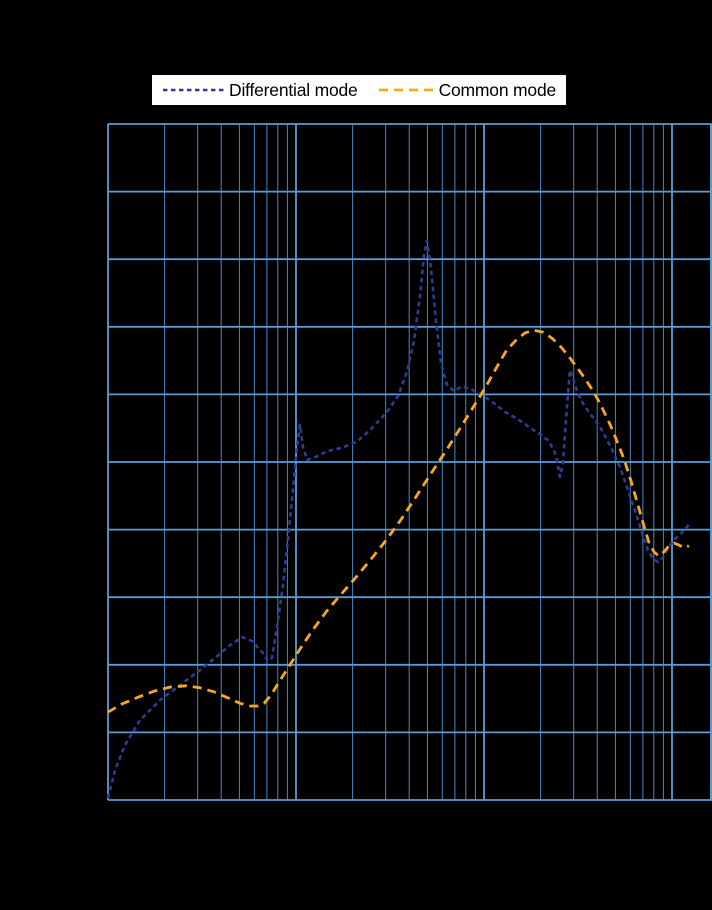  I want to click on differential-mode-dash-icon, so click(194, 90).